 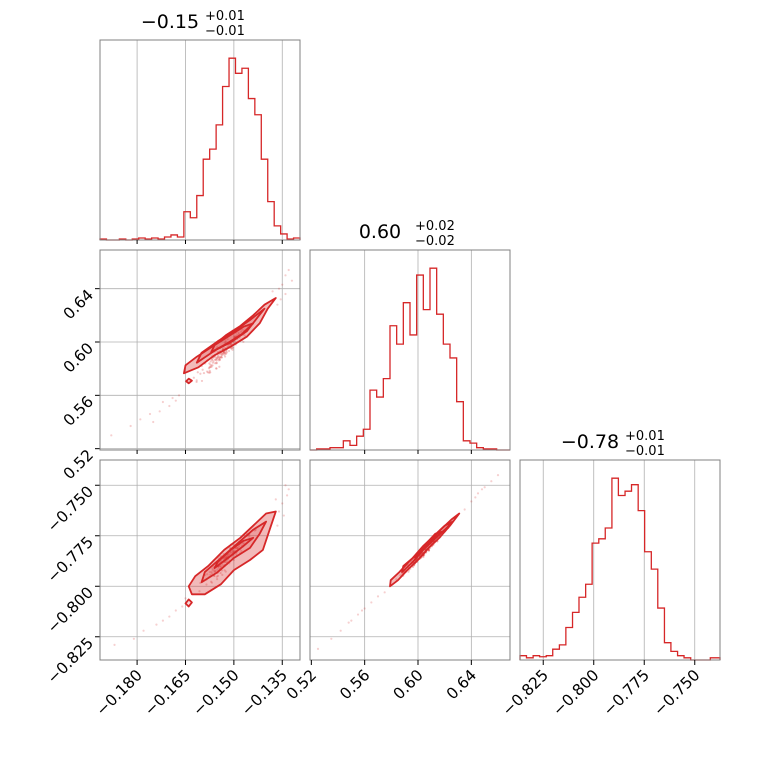 I want to click on x-tick-label: 0.64, so click(x=461, y=684).